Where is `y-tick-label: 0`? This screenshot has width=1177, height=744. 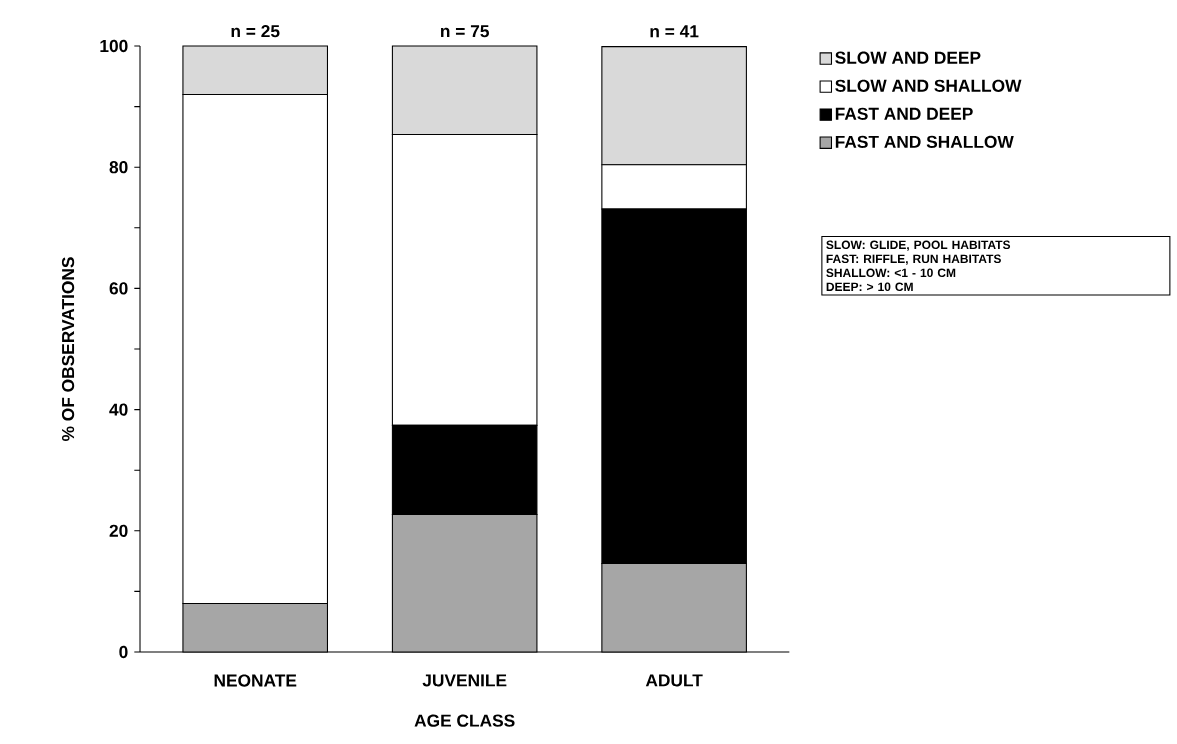
y-tick-label: 0 is located at coordinates (123, 652).